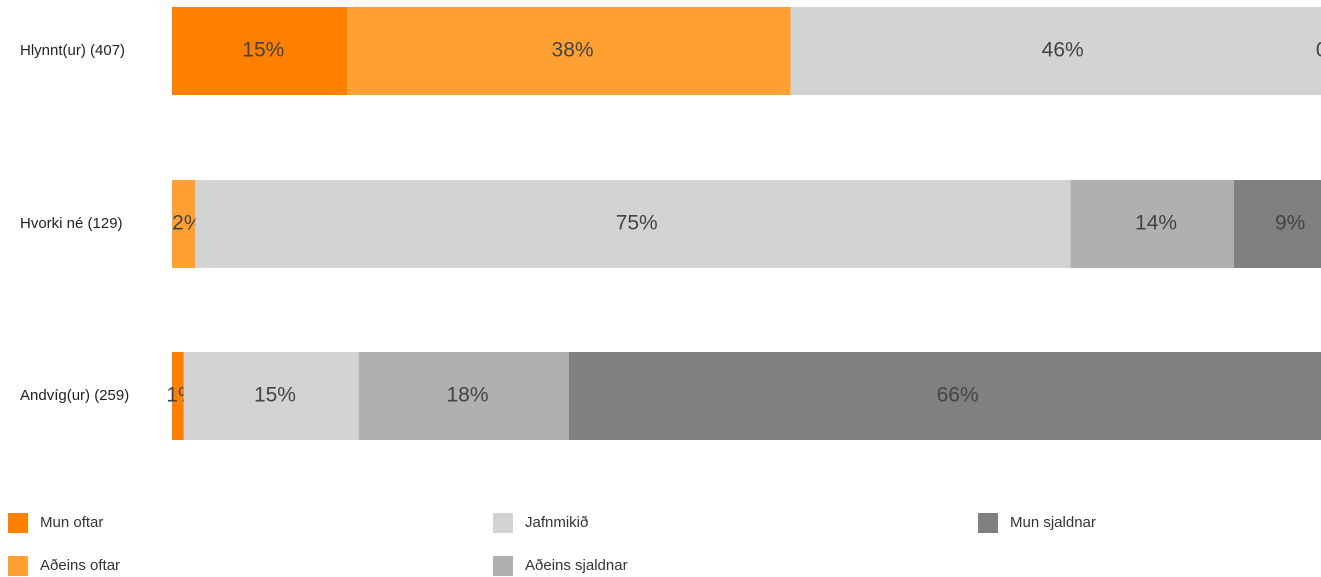 This screenshot has height=577, width=1321. I want to click on value-label: 14%, so click(1156, 223).